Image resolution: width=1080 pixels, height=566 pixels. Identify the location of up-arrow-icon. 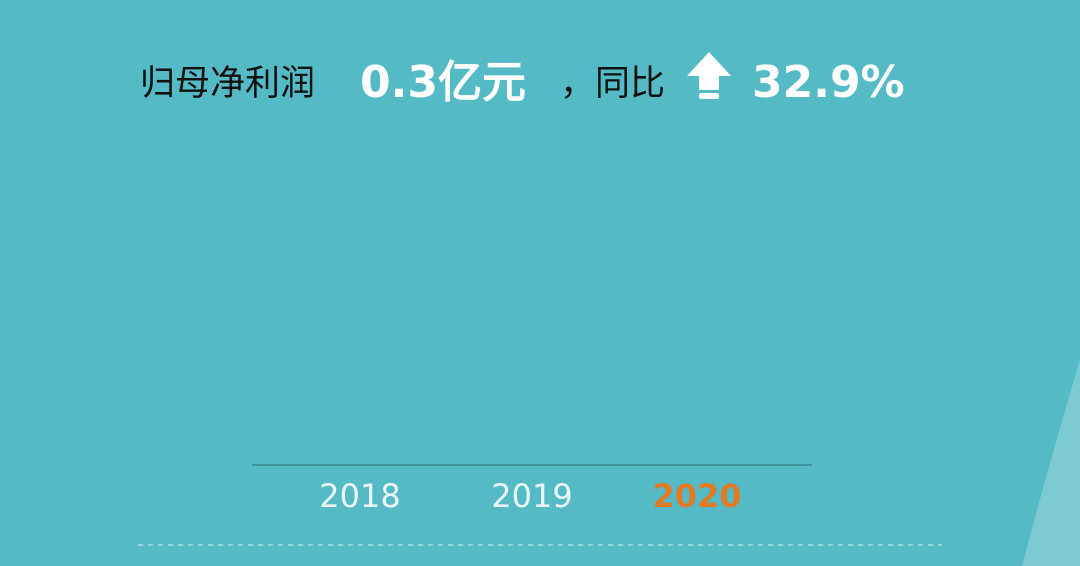
(709, 75).